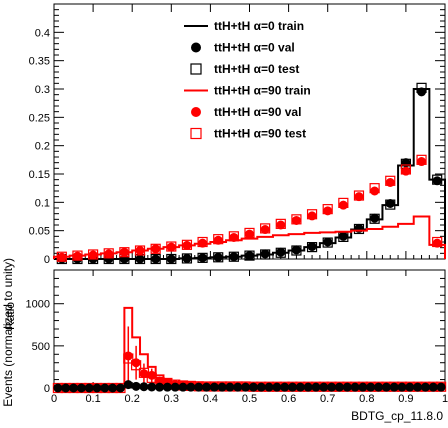  What do you see at coordinates (39, 62) in the screenshot?
I see `top-y-tick-label: 0.35` at bounding box center [39, 62].